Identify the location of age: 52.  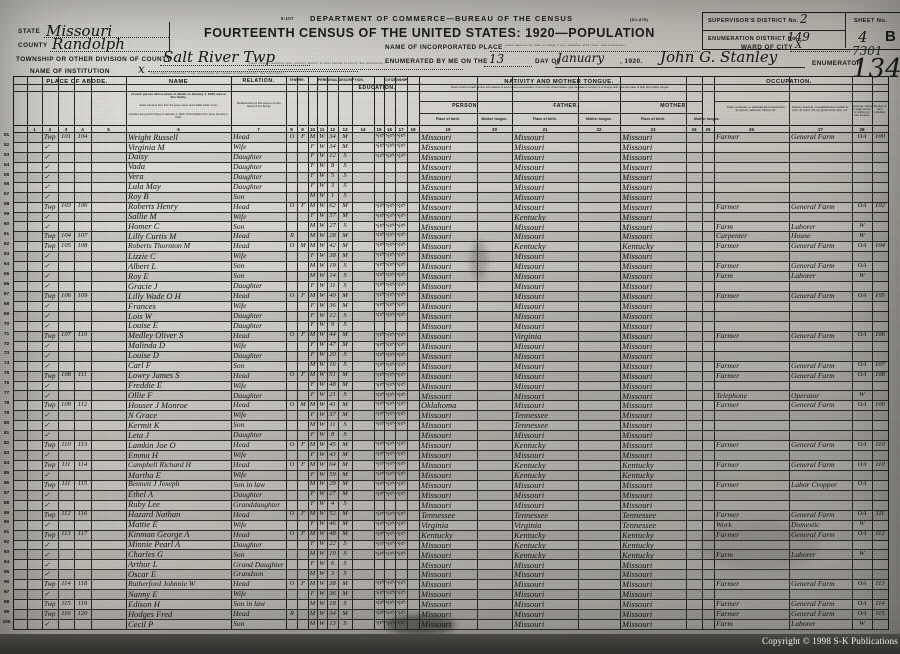
(332, 514).